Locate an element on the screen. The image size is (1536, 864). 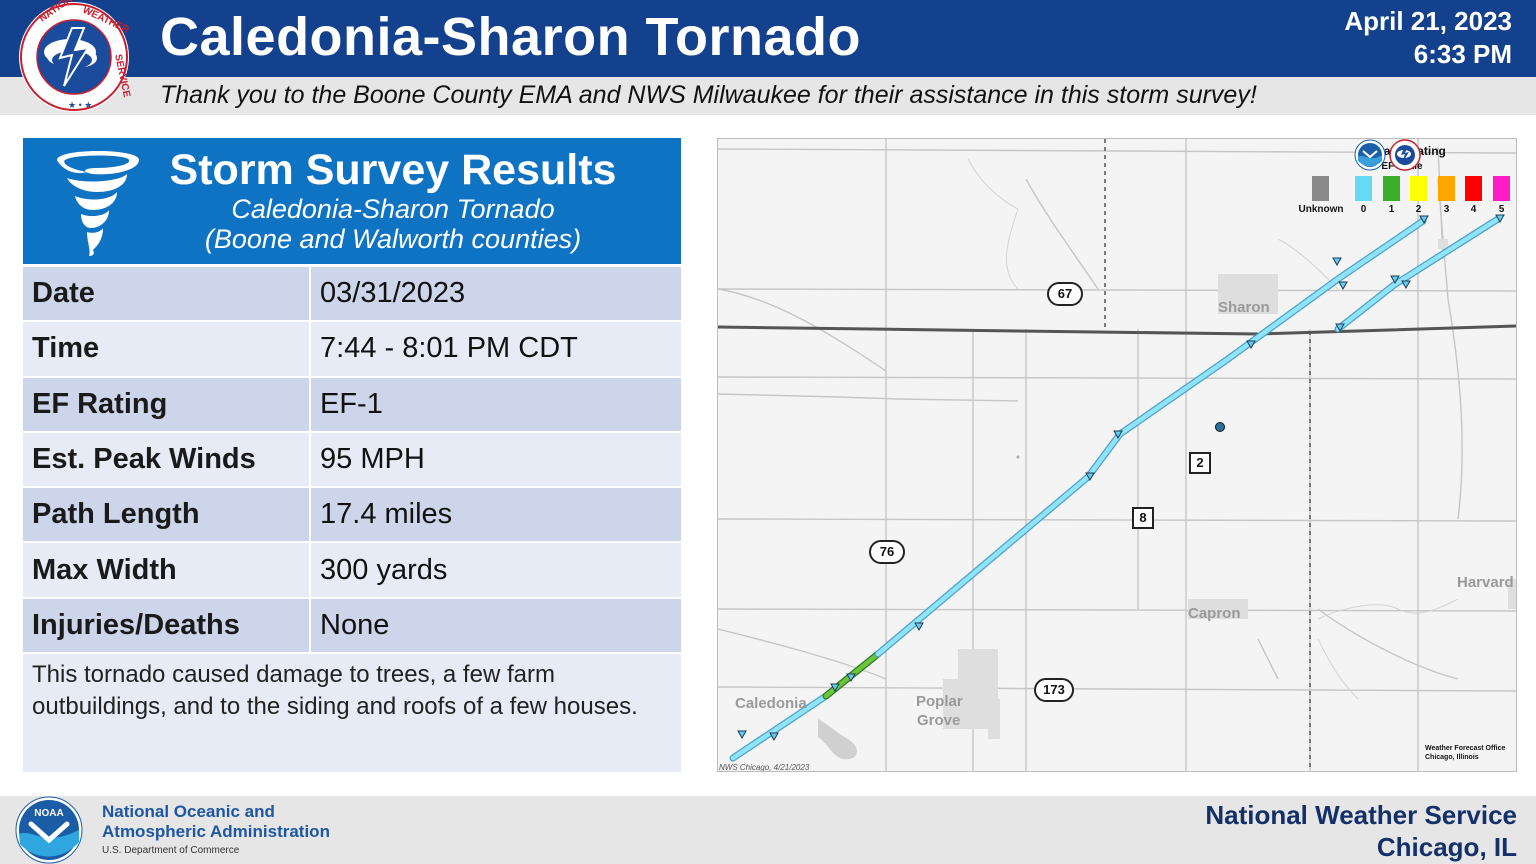
subtitle-bar is located at coordinates (768, 96).